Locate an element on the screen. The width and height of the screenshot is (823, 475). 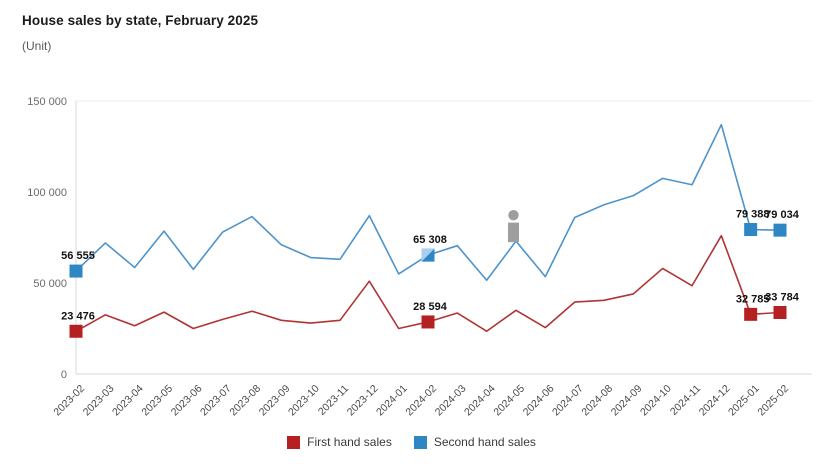
x-tick-label: 2024-03 is located at coordinates (451, 401).